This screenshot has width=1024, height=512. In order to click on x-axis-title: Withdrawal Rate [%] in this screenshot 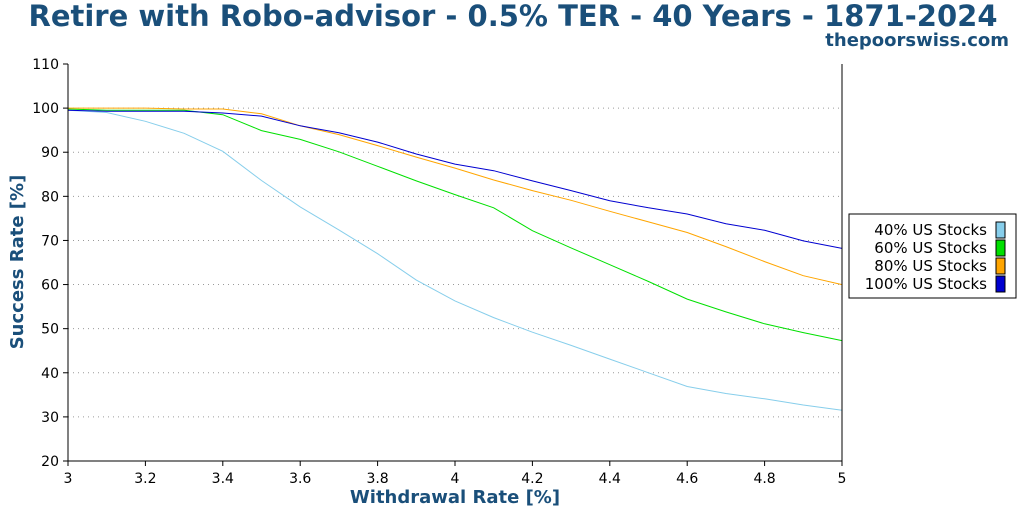, I will do `click(455, 497)`.